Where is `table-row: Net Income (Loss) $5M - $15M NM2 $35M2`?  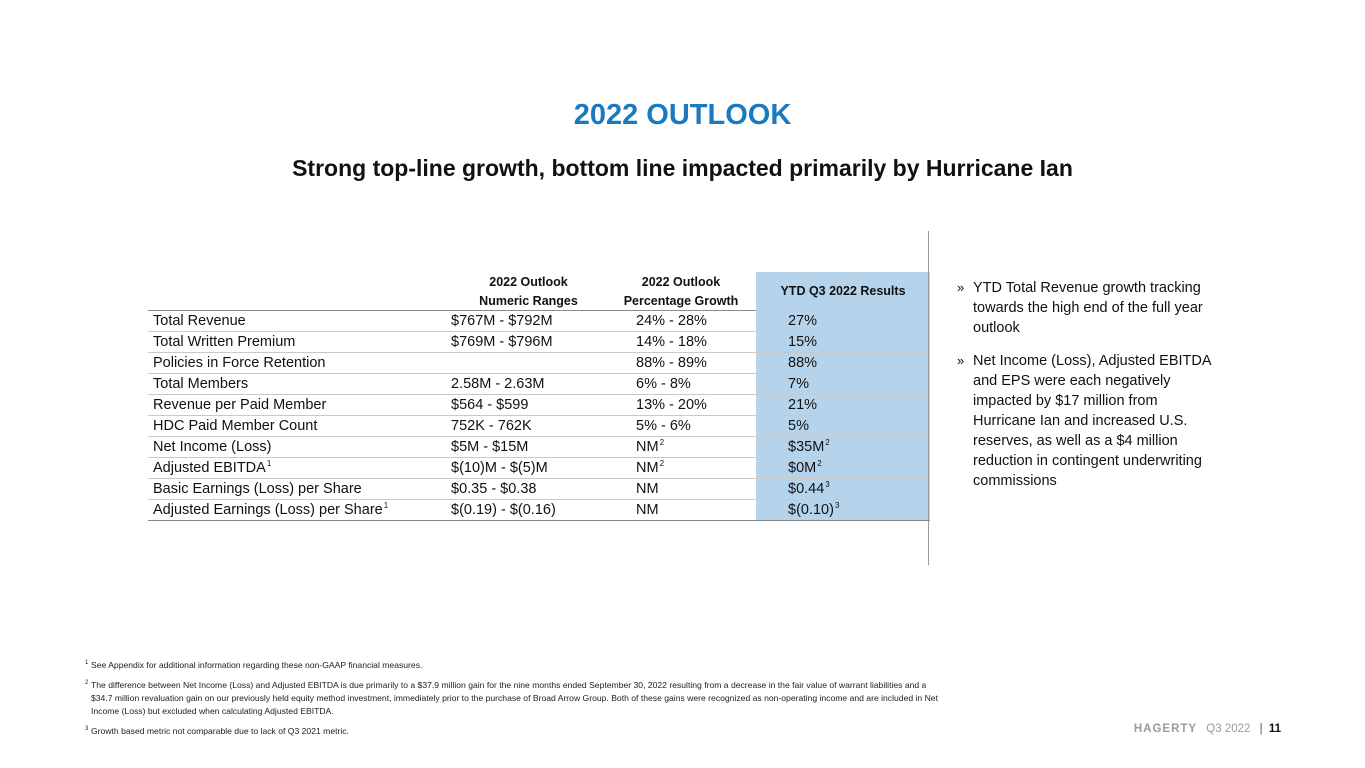 table-row: Net Income (Loss) $5M - $15M NM2 $35M2 is located at coordinates (539, 447).